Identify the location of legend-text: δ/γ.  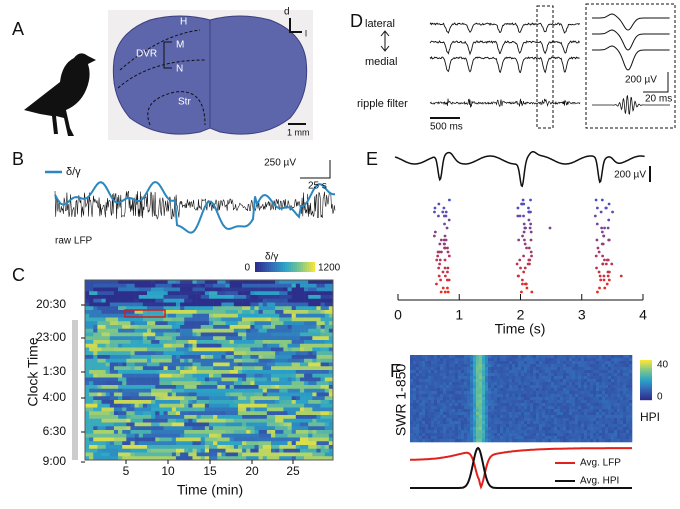
(73, 172).